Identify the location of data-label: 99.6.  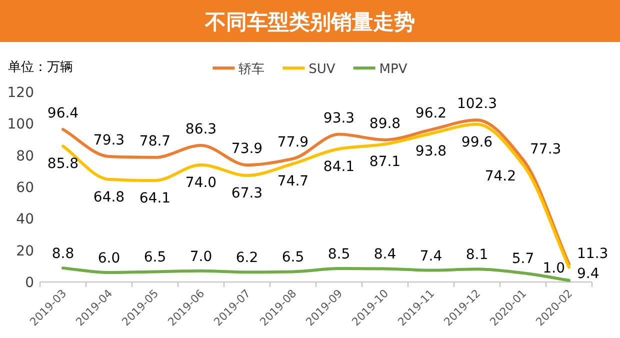
(477, 142).